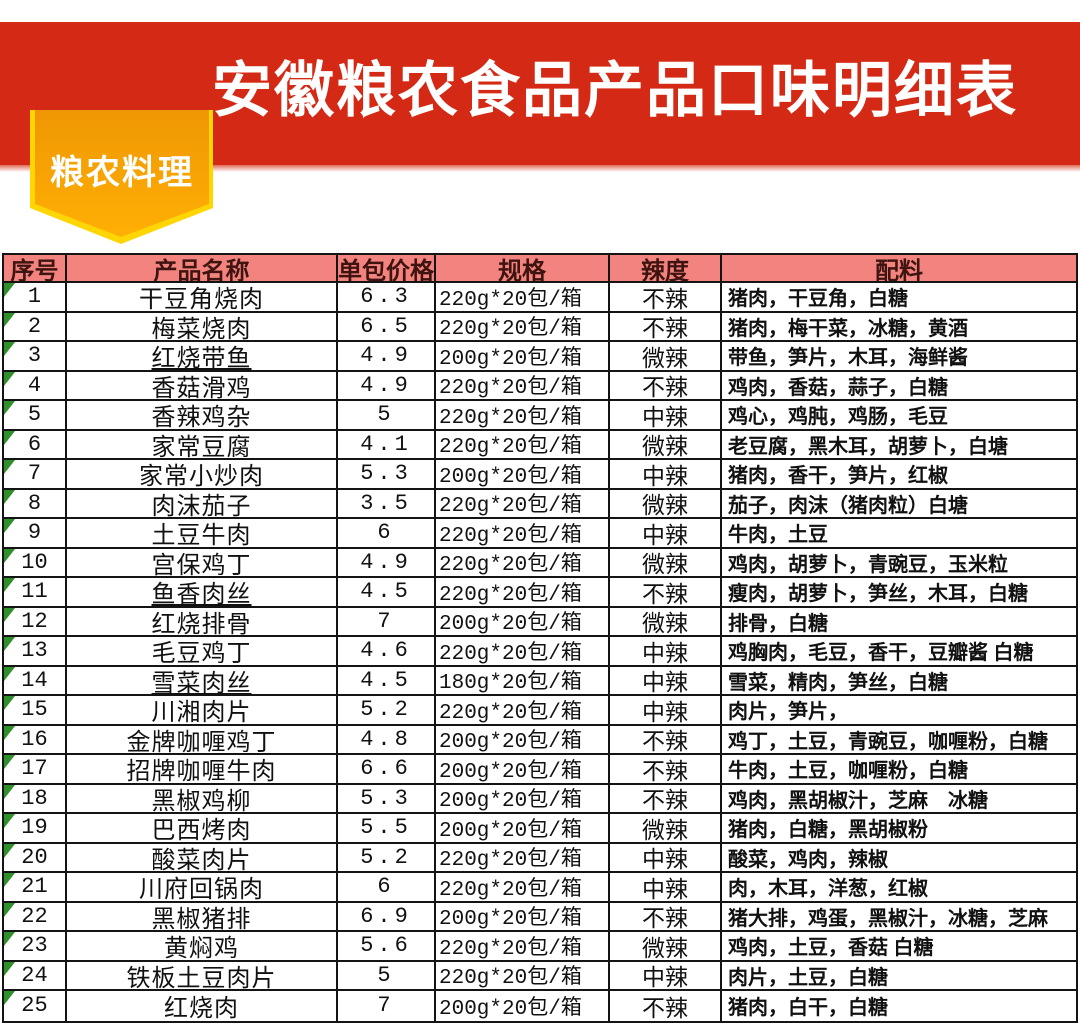 This screenshot has width=1080, height=1029. Describe the element at coordinates (899, 563) in the screenshot. I see `cell-ingredients: 鸡肉，胡萝卜，青豌豆，玉米粒` at that location.